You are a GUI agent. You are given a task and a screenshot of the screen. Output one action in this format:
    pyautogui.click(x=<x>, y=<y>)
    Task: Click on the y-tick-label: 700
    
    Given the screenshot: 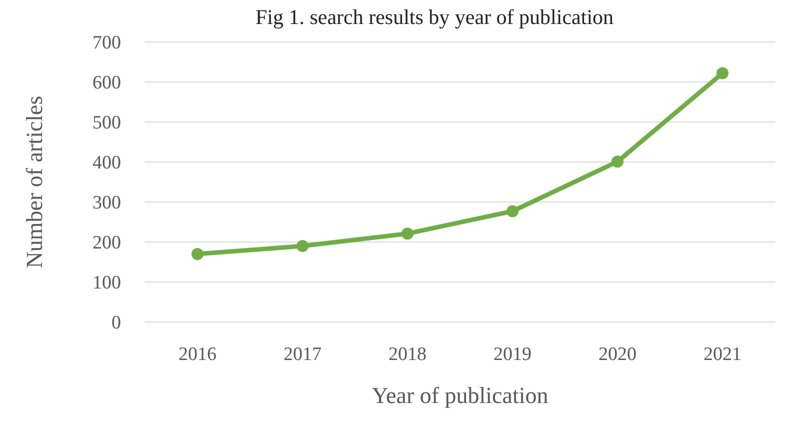 What is the action you would take?
    pyautogui.click(x=106, y=43)
    